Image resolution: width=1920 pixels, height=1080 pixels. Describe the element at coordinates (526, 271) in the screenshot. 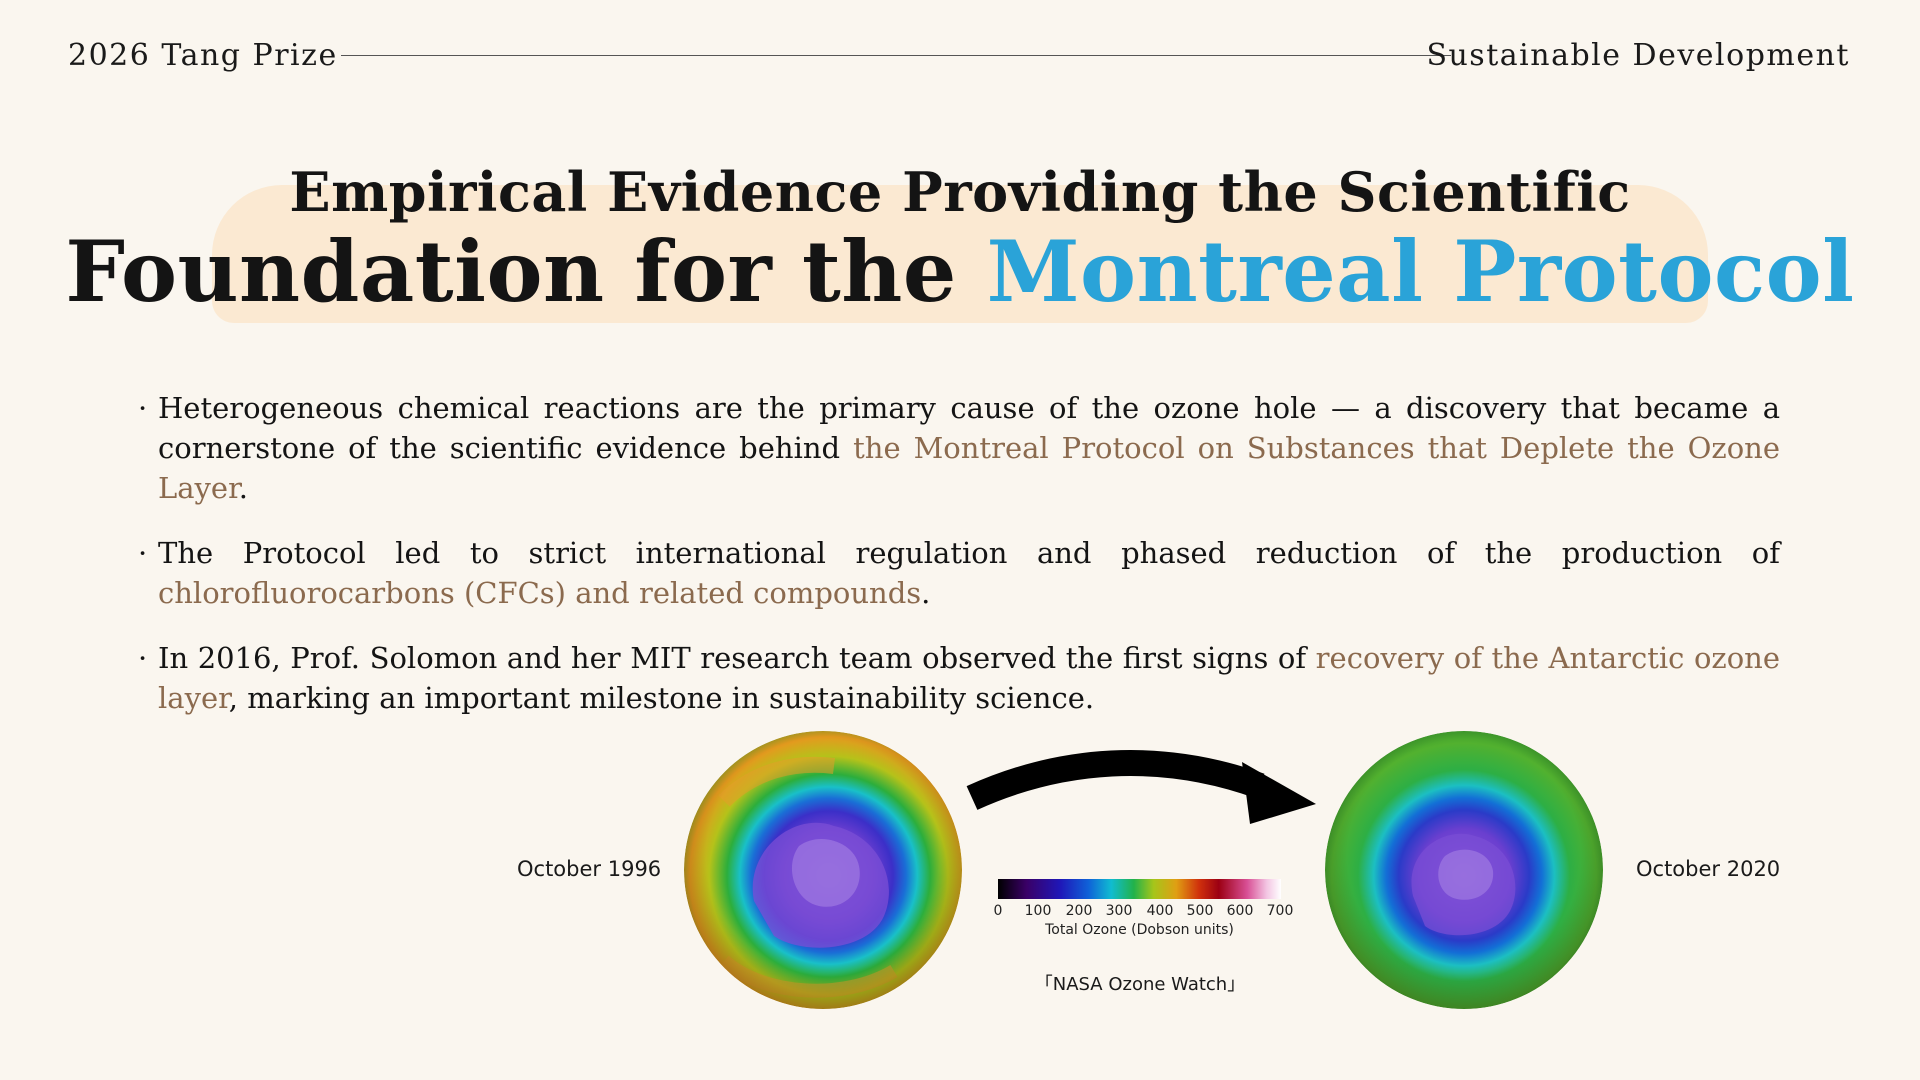

I see `title-line-2-plain: Foundation for the` at that location.